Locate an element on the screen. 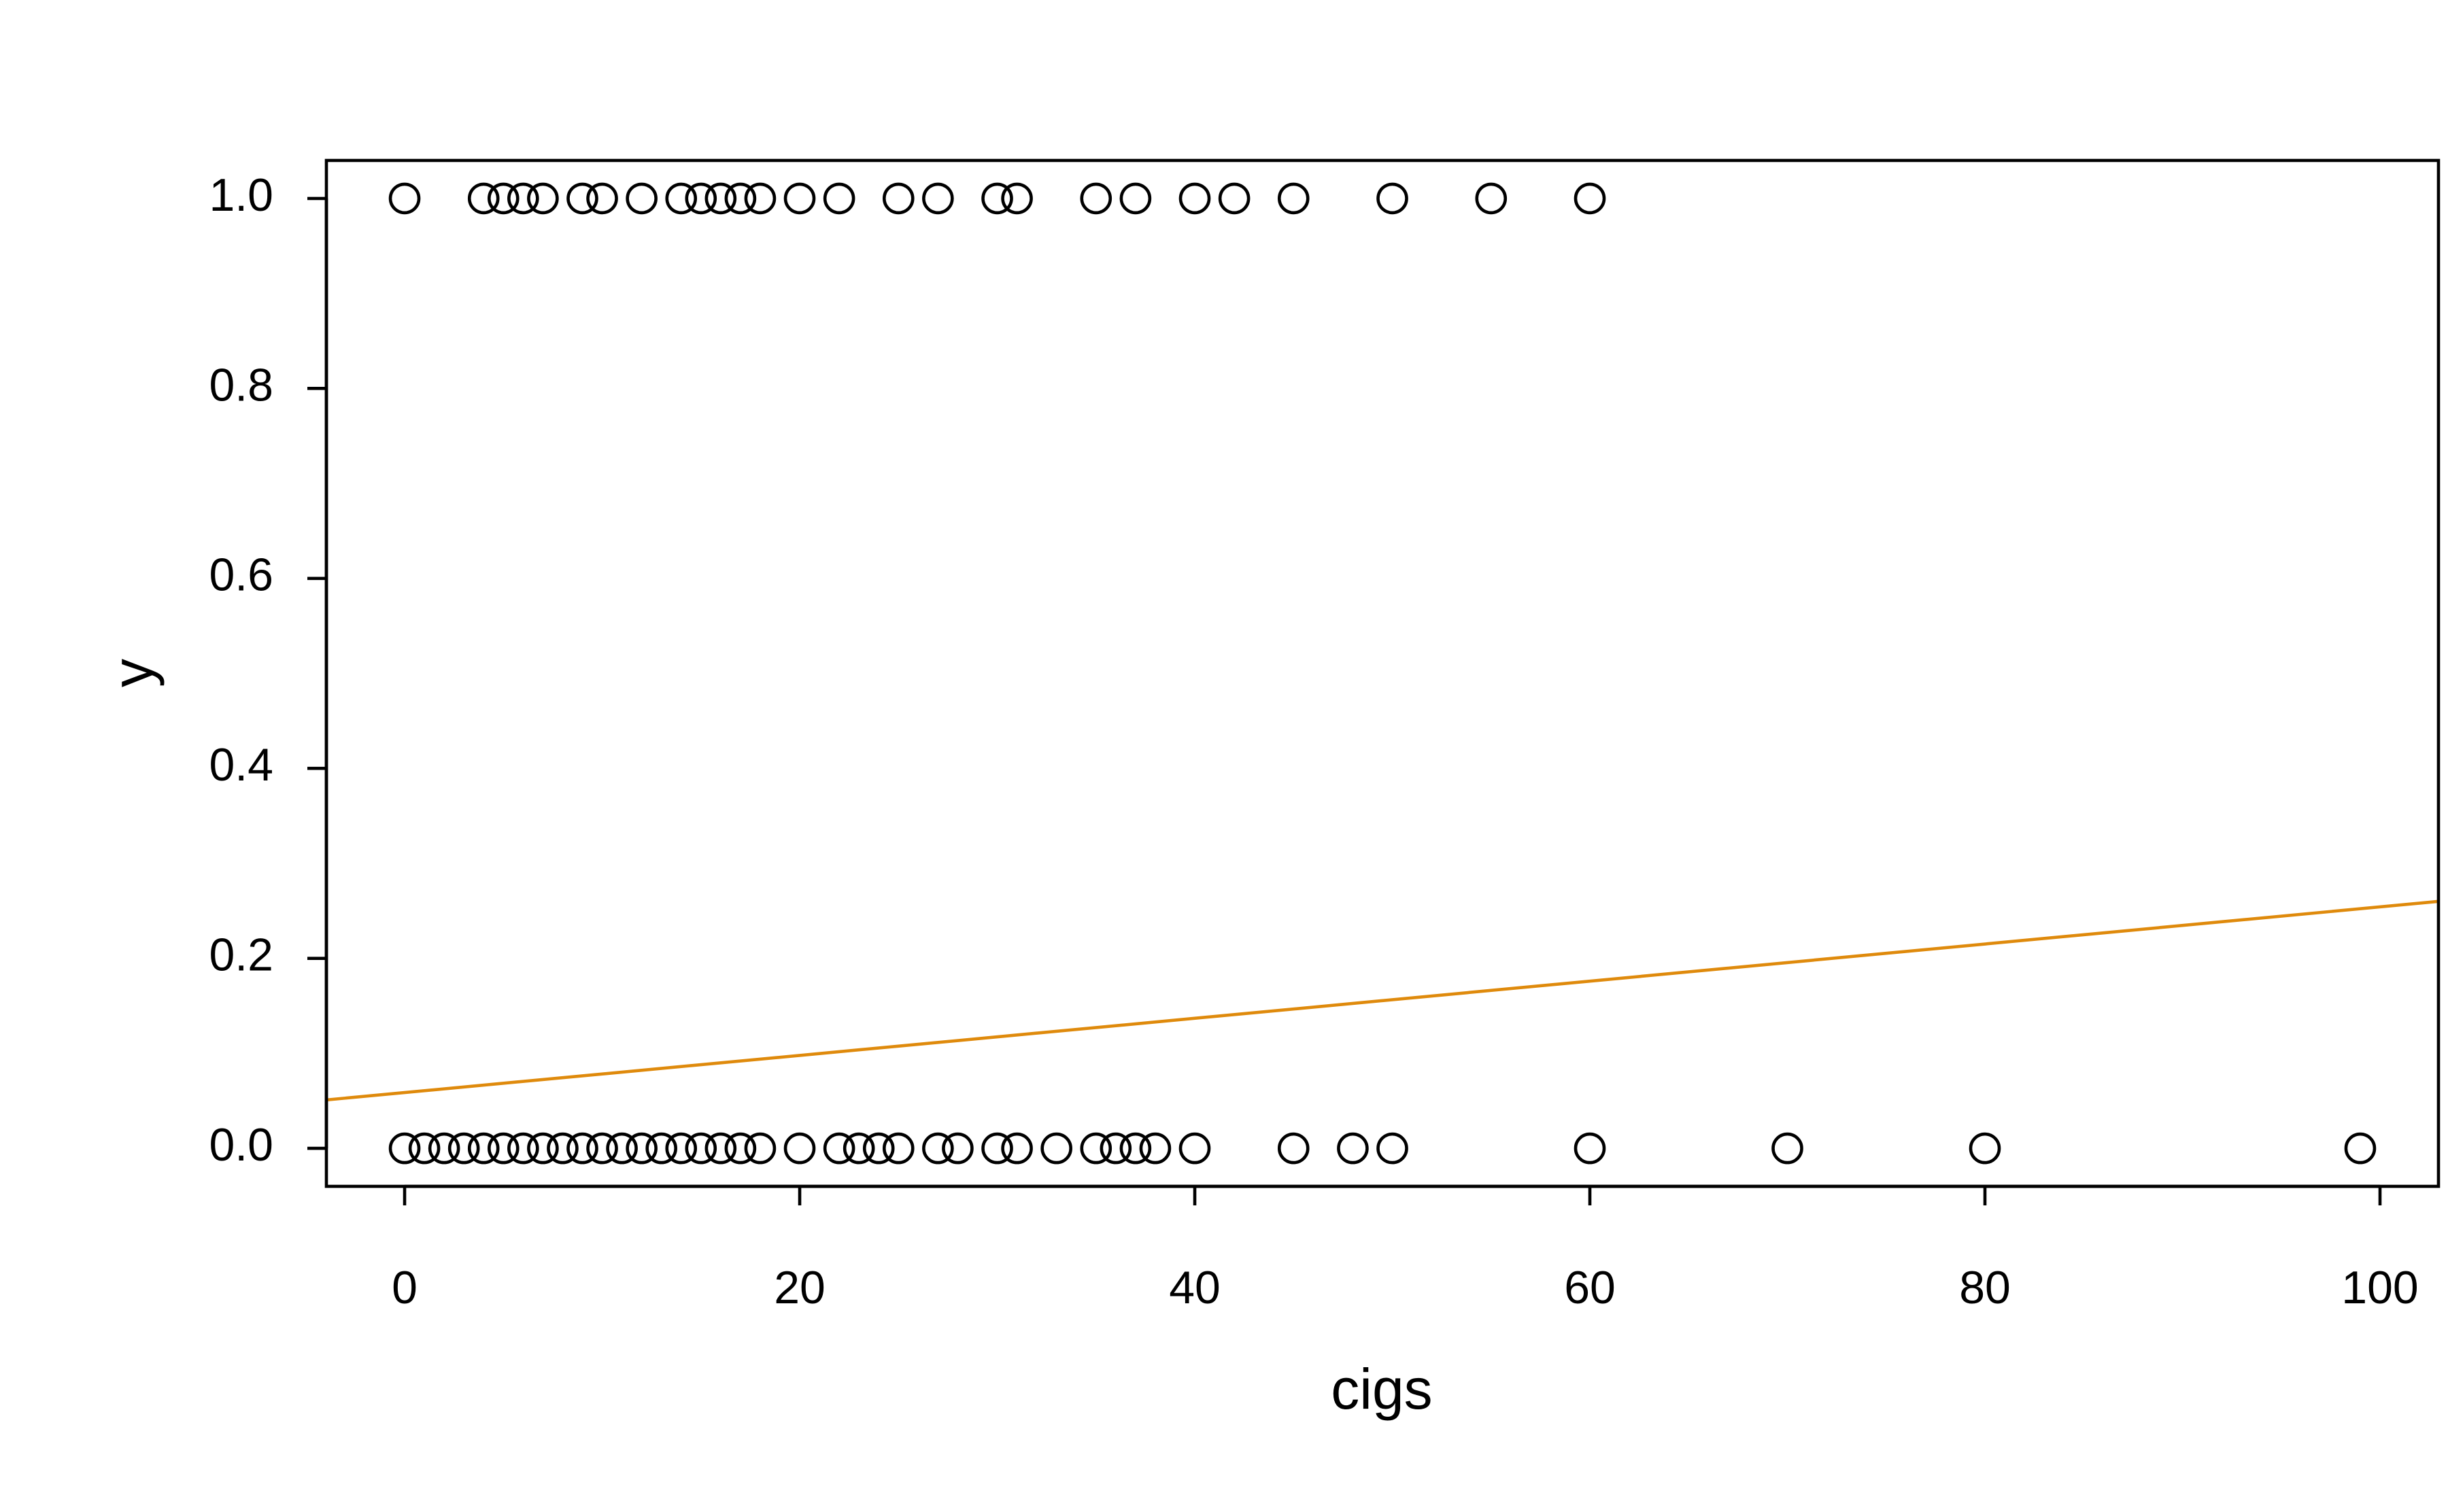  y-tick-label: 0.2 is located at coordinates (241, 955).